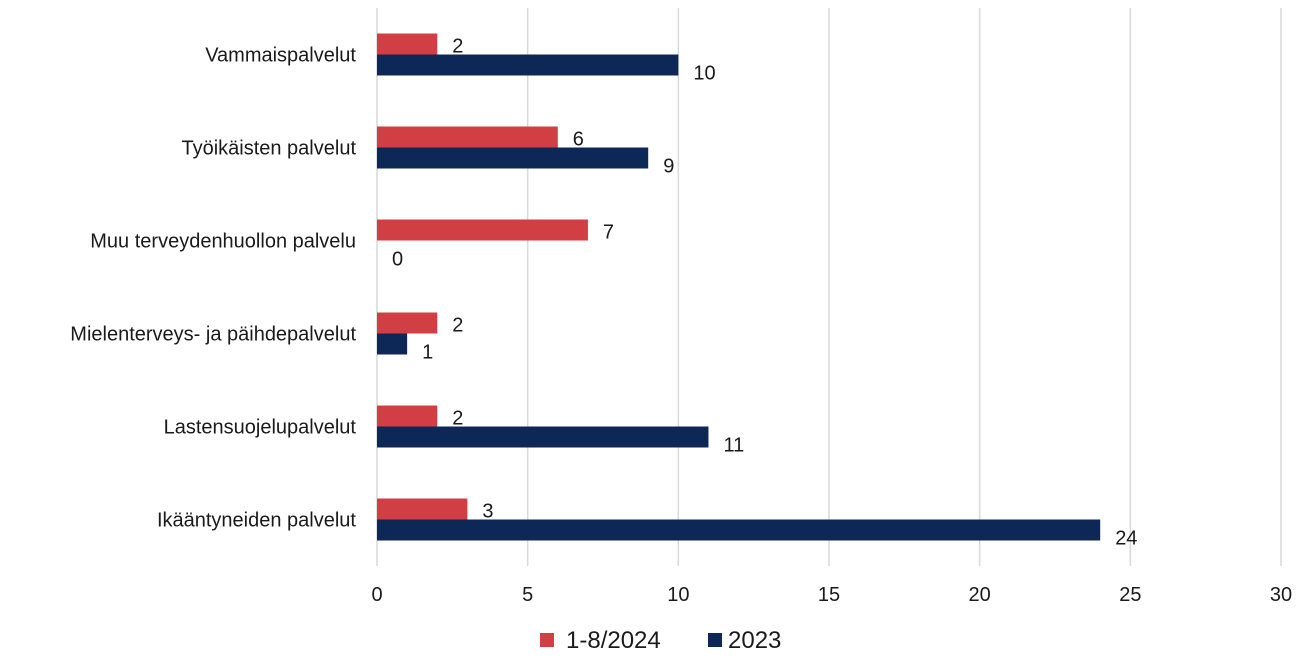 This screenshot has height=661, width=1296. What do you see at coordinates (829, 595) in the screenshot?
I see `x-tick-label: 15` at bounding box center [829, 595].